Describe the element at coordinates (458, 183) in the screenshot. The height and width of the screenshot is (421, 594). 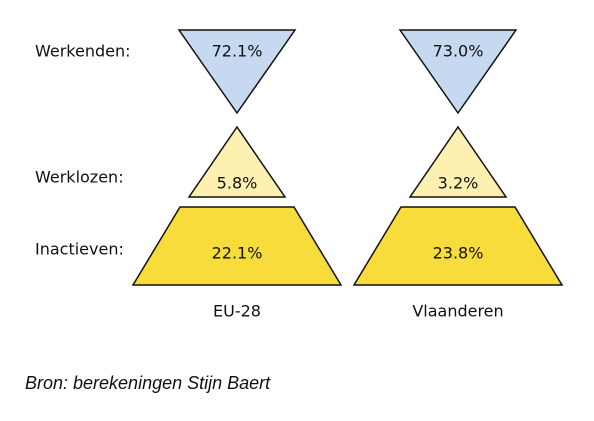
I see `value-label: 3.2%` at that location.